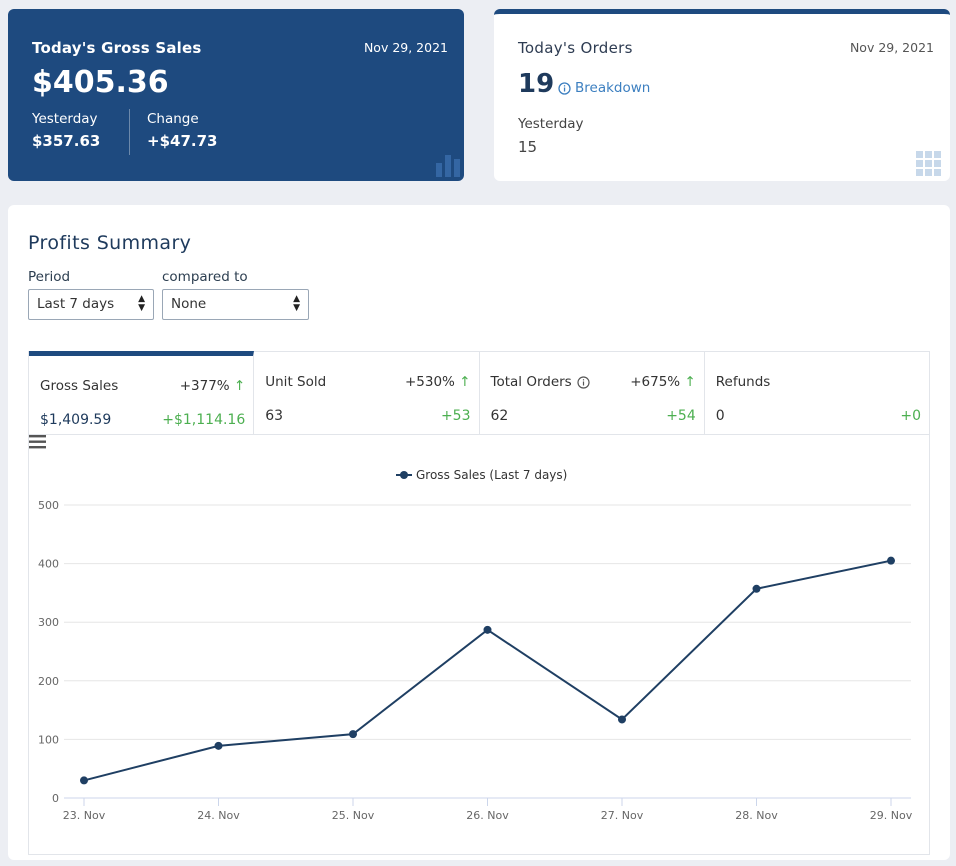 This screenshot has width=956, height=866. I want to click on orders-title: Today's Orders, so click(575, 48).